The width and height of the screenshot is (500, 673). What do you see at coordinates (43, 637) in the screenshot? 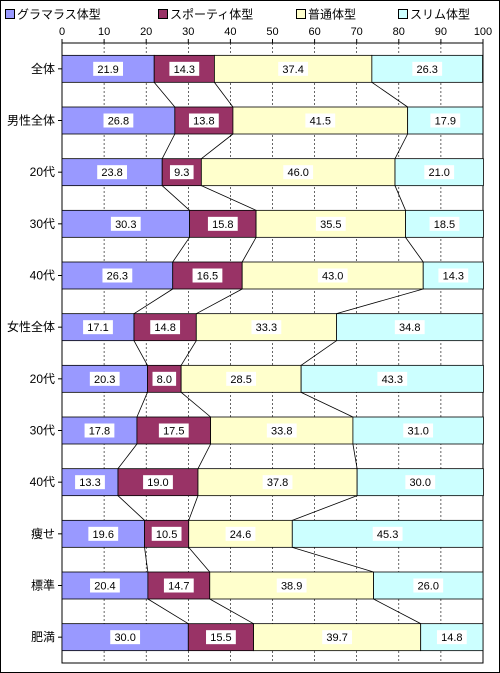
I see `category-label-11: 肥満` at bounding box center [43, 637].